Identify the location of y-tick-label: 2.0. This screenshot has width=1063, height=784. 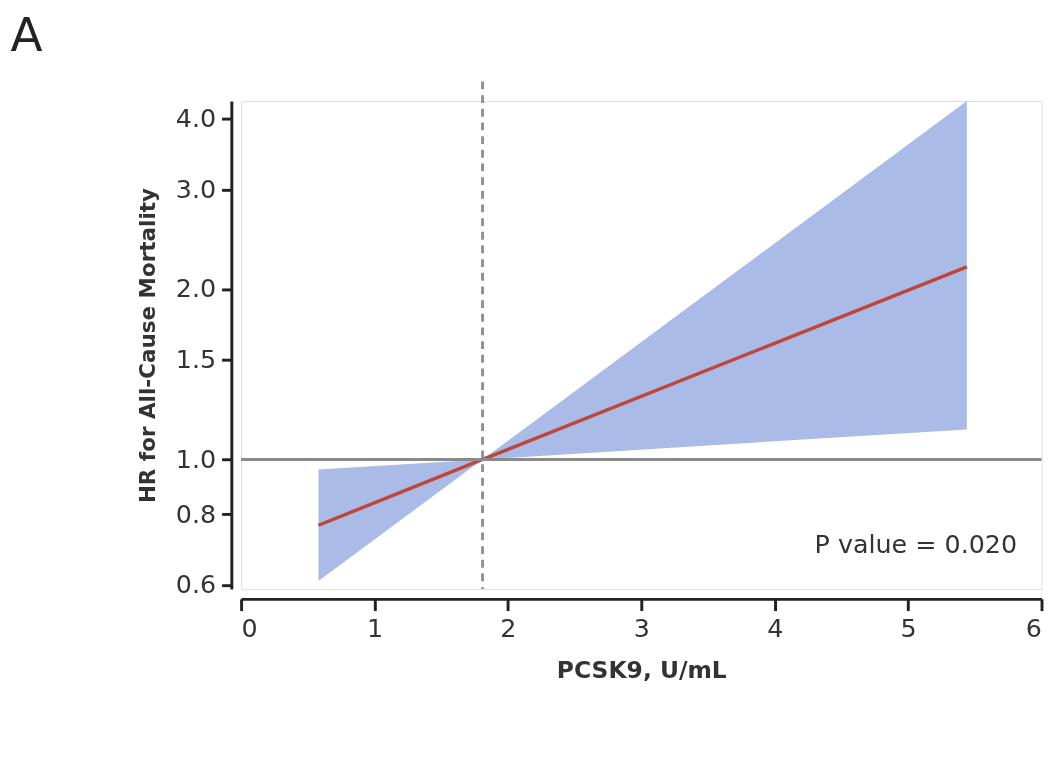
(196, 288).